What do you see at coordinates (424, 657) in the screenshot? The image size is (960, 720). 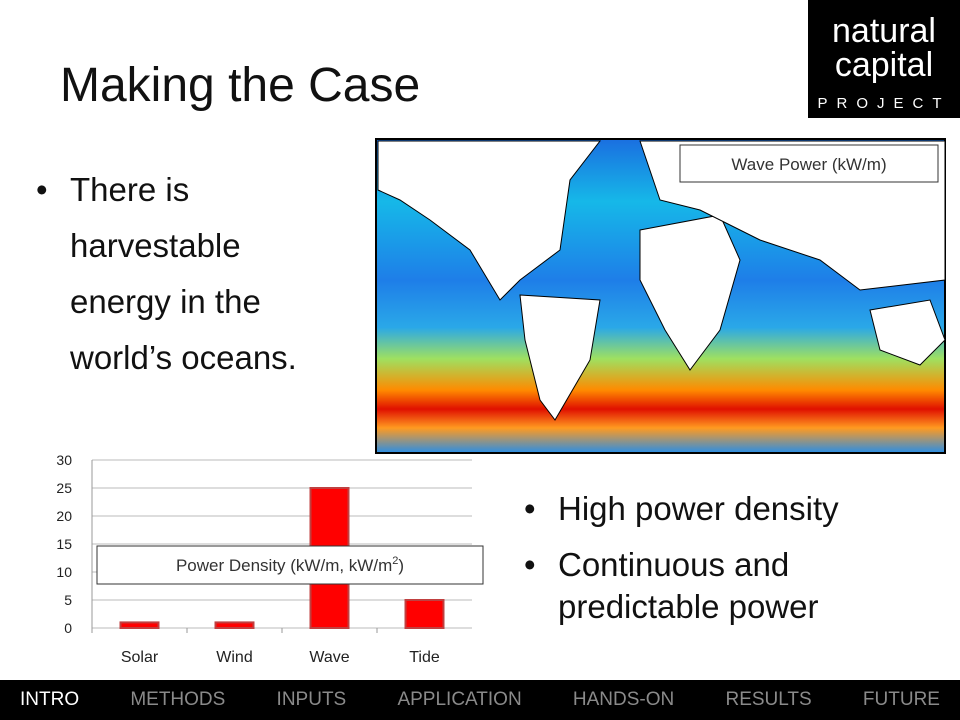 I see `x-tick-label: Tide` at bounding box center [424, 657].